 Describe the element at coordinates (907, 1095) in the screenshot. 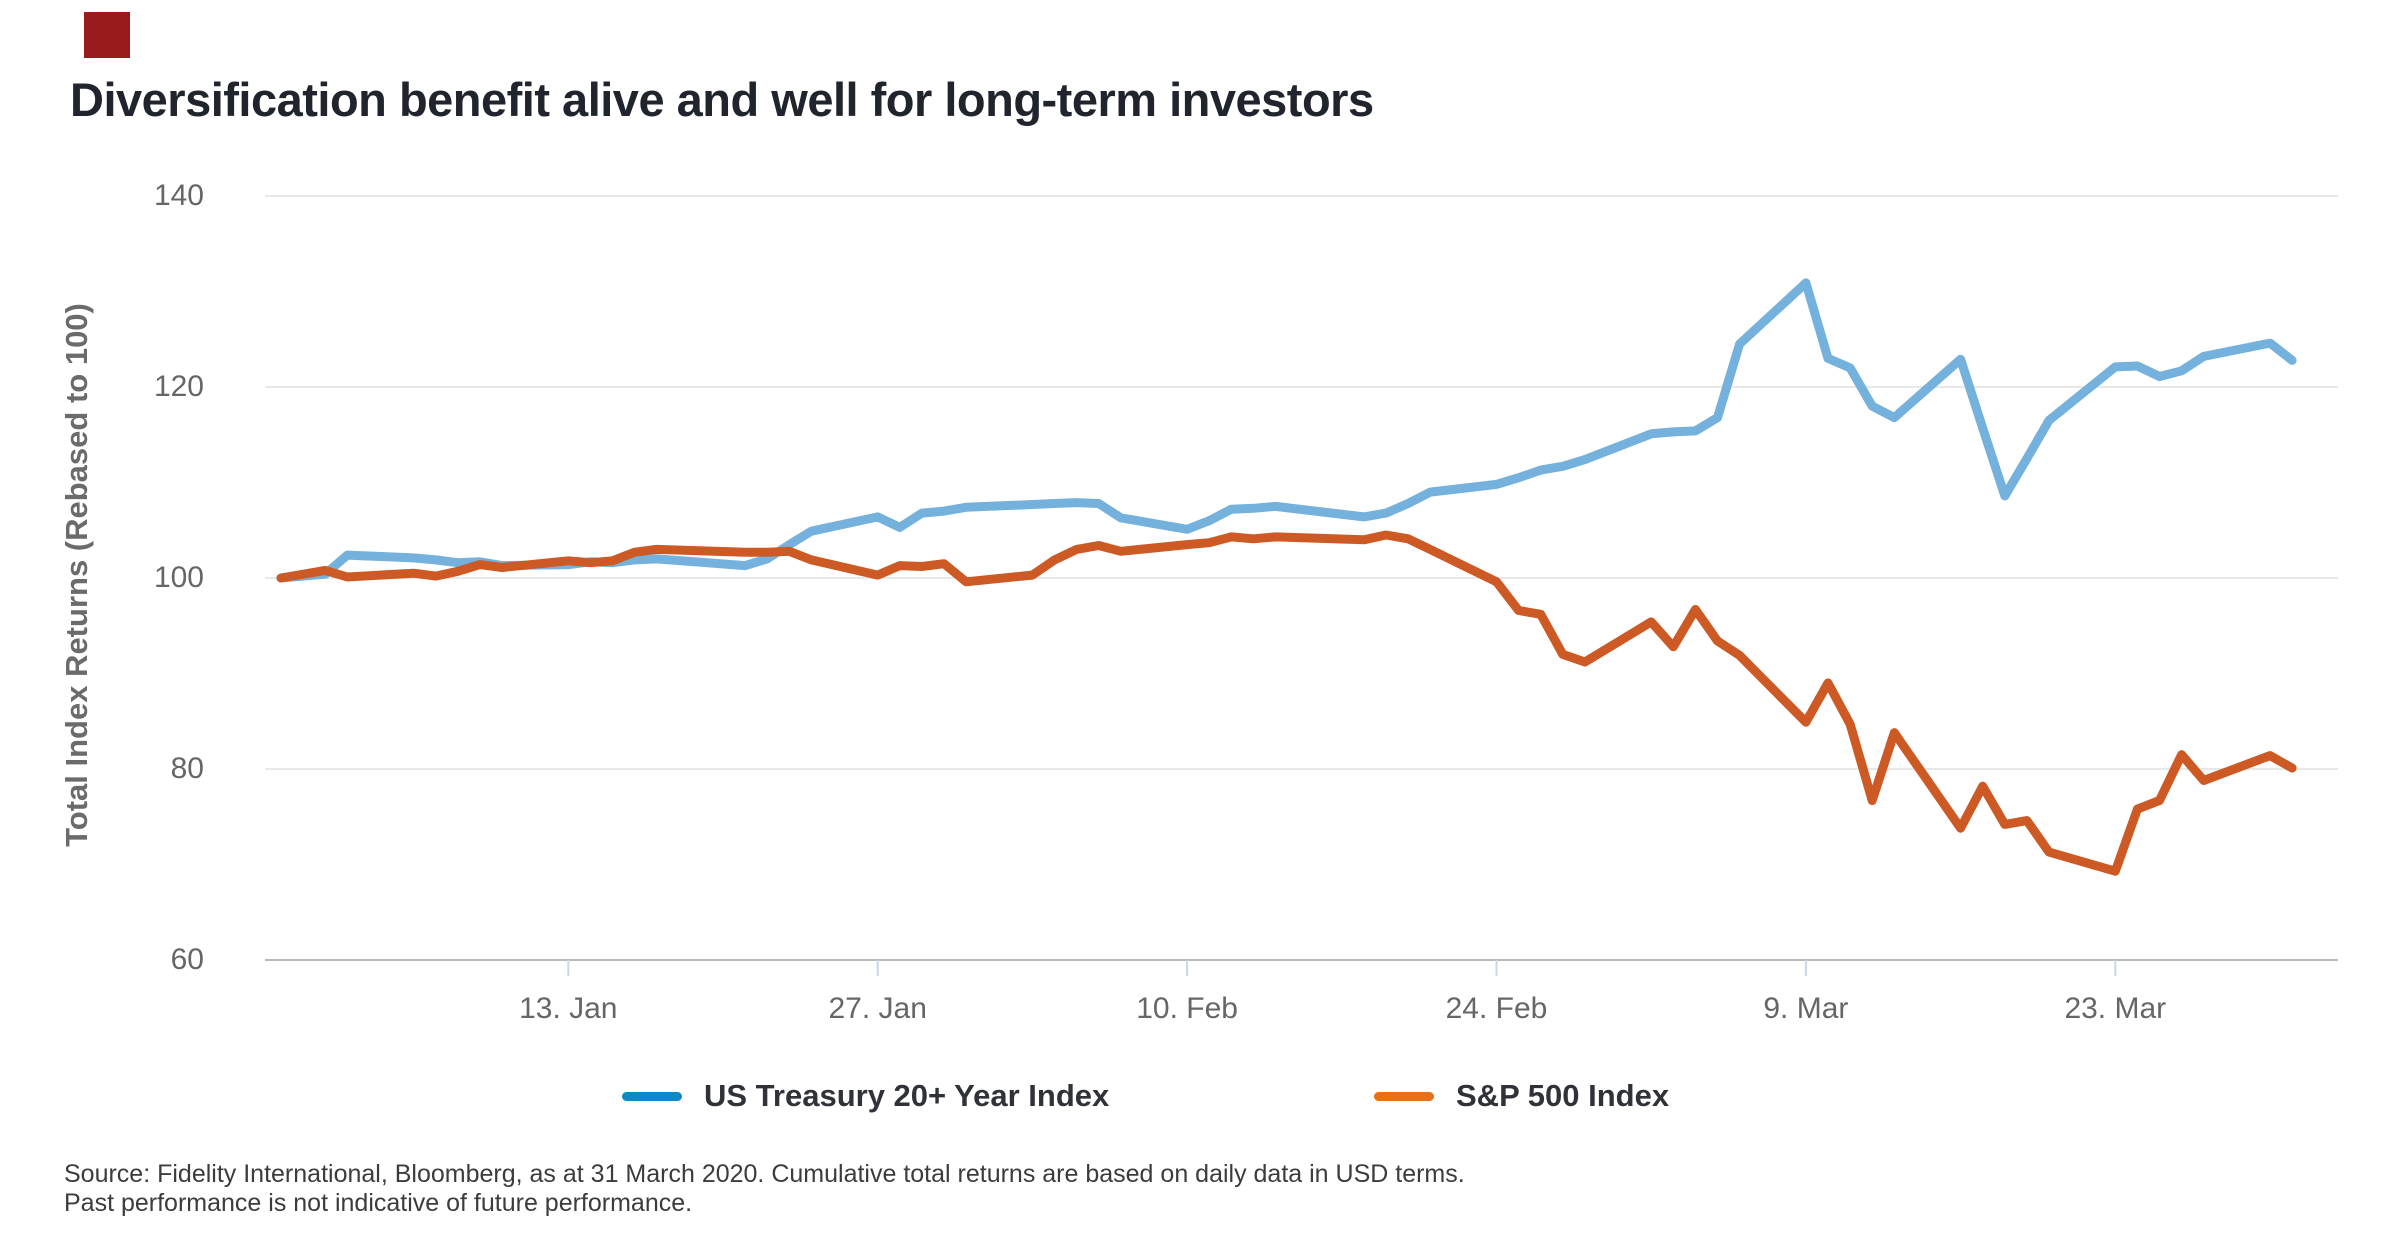

I see `treasury-legend-label: US Treasury 20+ Year Index` at that location.